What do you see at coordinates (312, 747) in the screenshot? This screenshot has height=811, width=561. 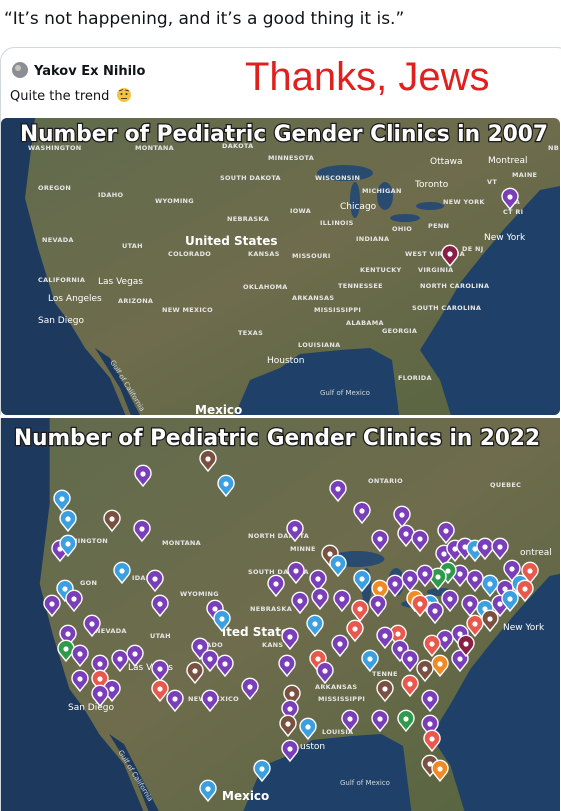 I see `map-label: uston` at bounding box center [312, 747].